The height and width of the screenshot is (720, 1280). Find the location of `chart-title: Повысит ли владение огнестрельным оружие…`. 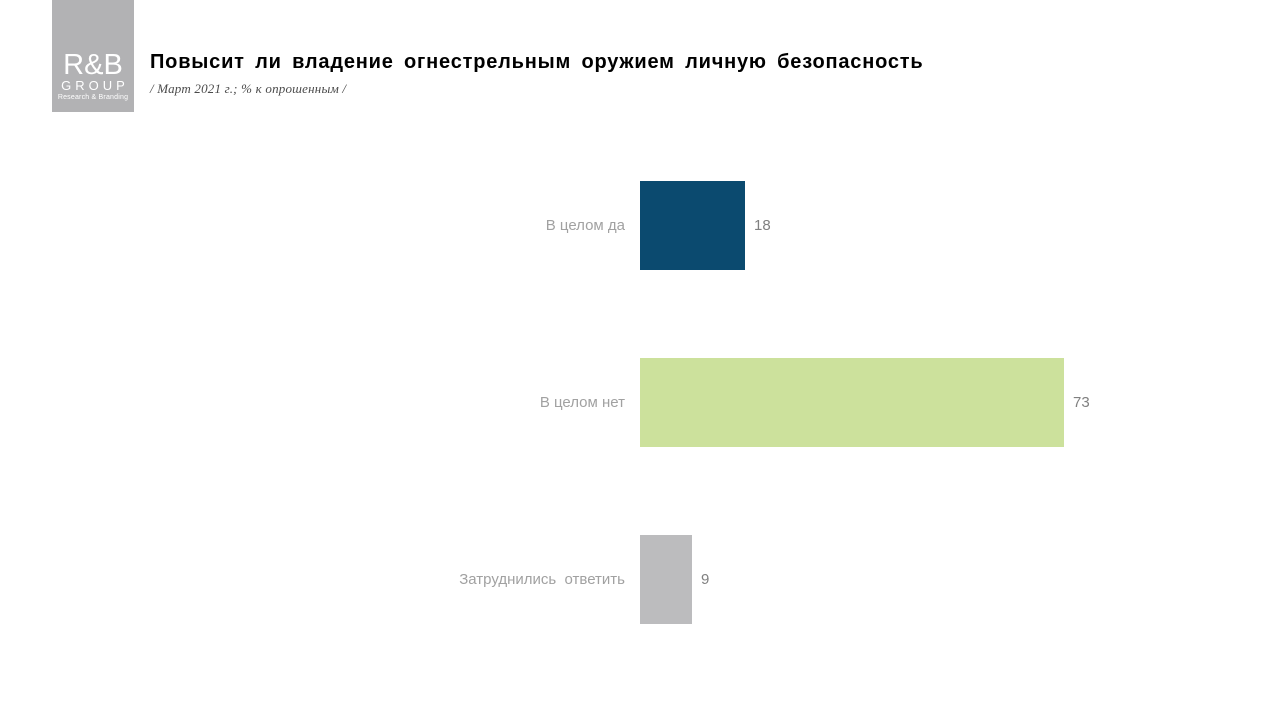

chart-title: Повысит ли владение огнестрельным оружие… is located at coordinates (537, 62).